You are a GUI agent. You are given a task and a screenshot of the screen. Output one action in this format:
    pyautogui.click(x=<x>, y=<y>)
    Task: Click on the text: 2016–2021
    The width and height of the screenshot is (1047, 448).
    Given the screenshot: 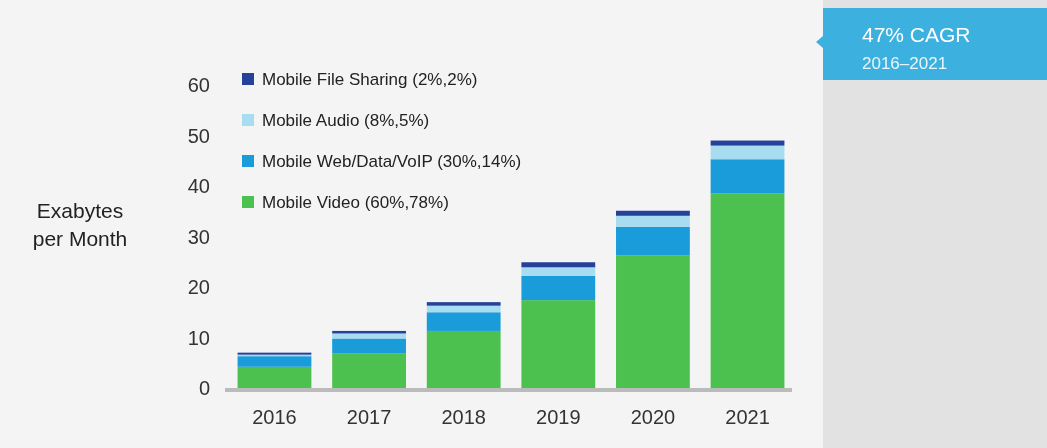 What is the action you would take?
    pyautogui.click(x=905, y=63)
    